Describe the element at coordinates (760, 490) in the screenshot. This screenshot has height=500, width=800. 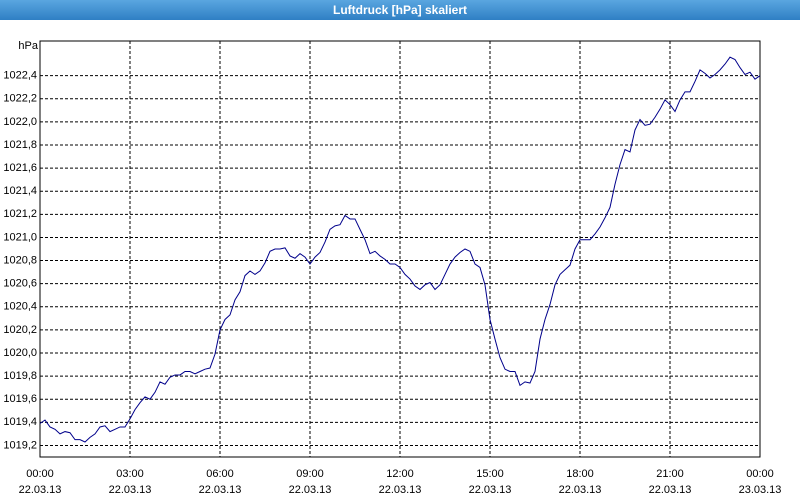
I see `x-tick-date: 23.03.13` at that location.